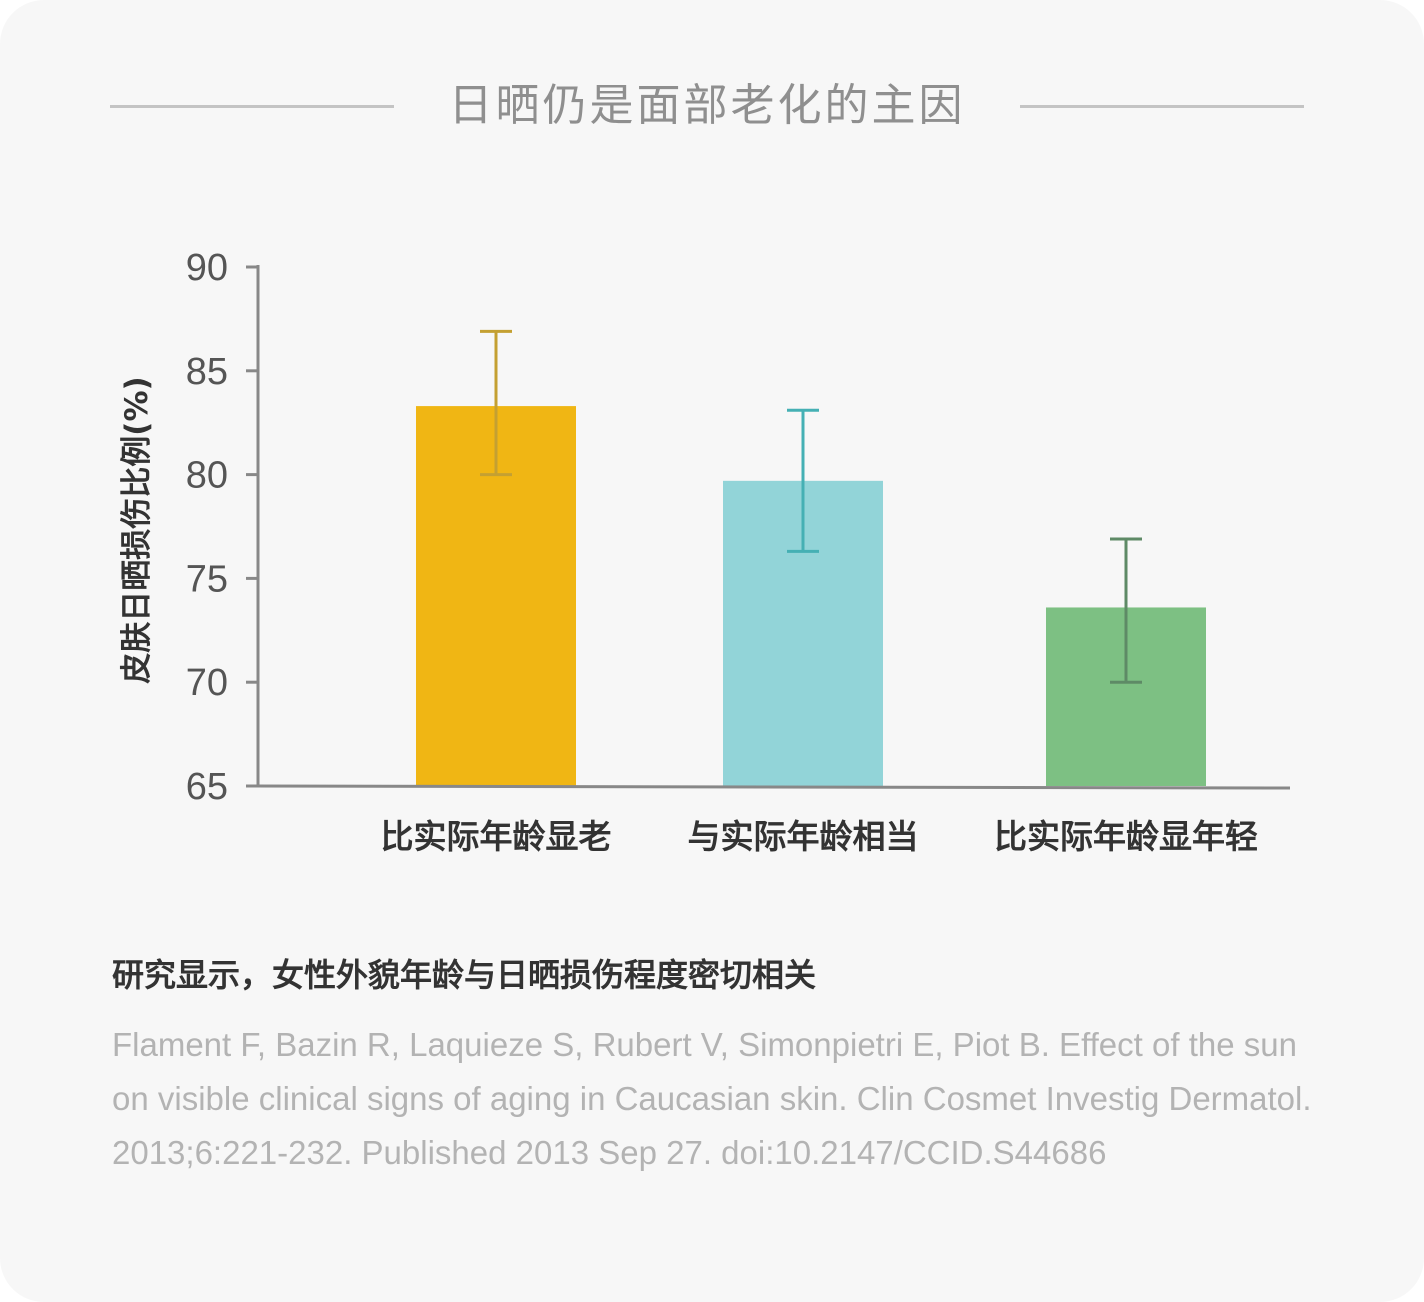  Describe the element at coordinates (252, 106) in the screenshot. I see `title-divider-left` at that location.